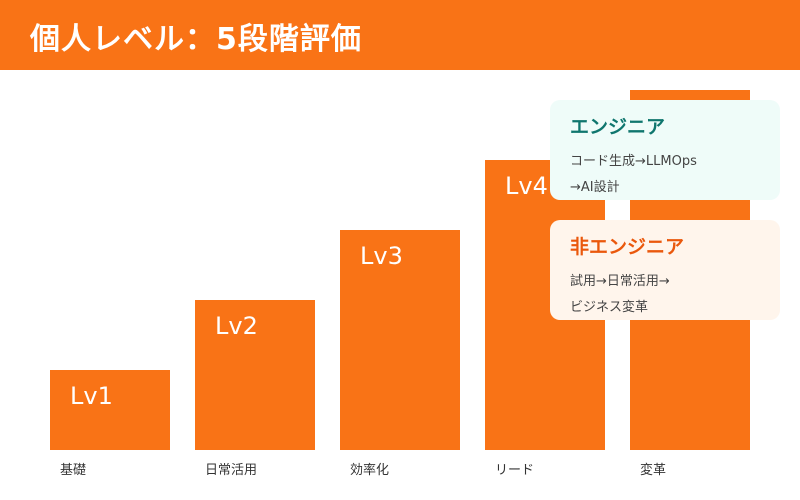  Describe the element at coordinates (618, 127) in the screenshot. I see `card-title: エンジニア` at that location.